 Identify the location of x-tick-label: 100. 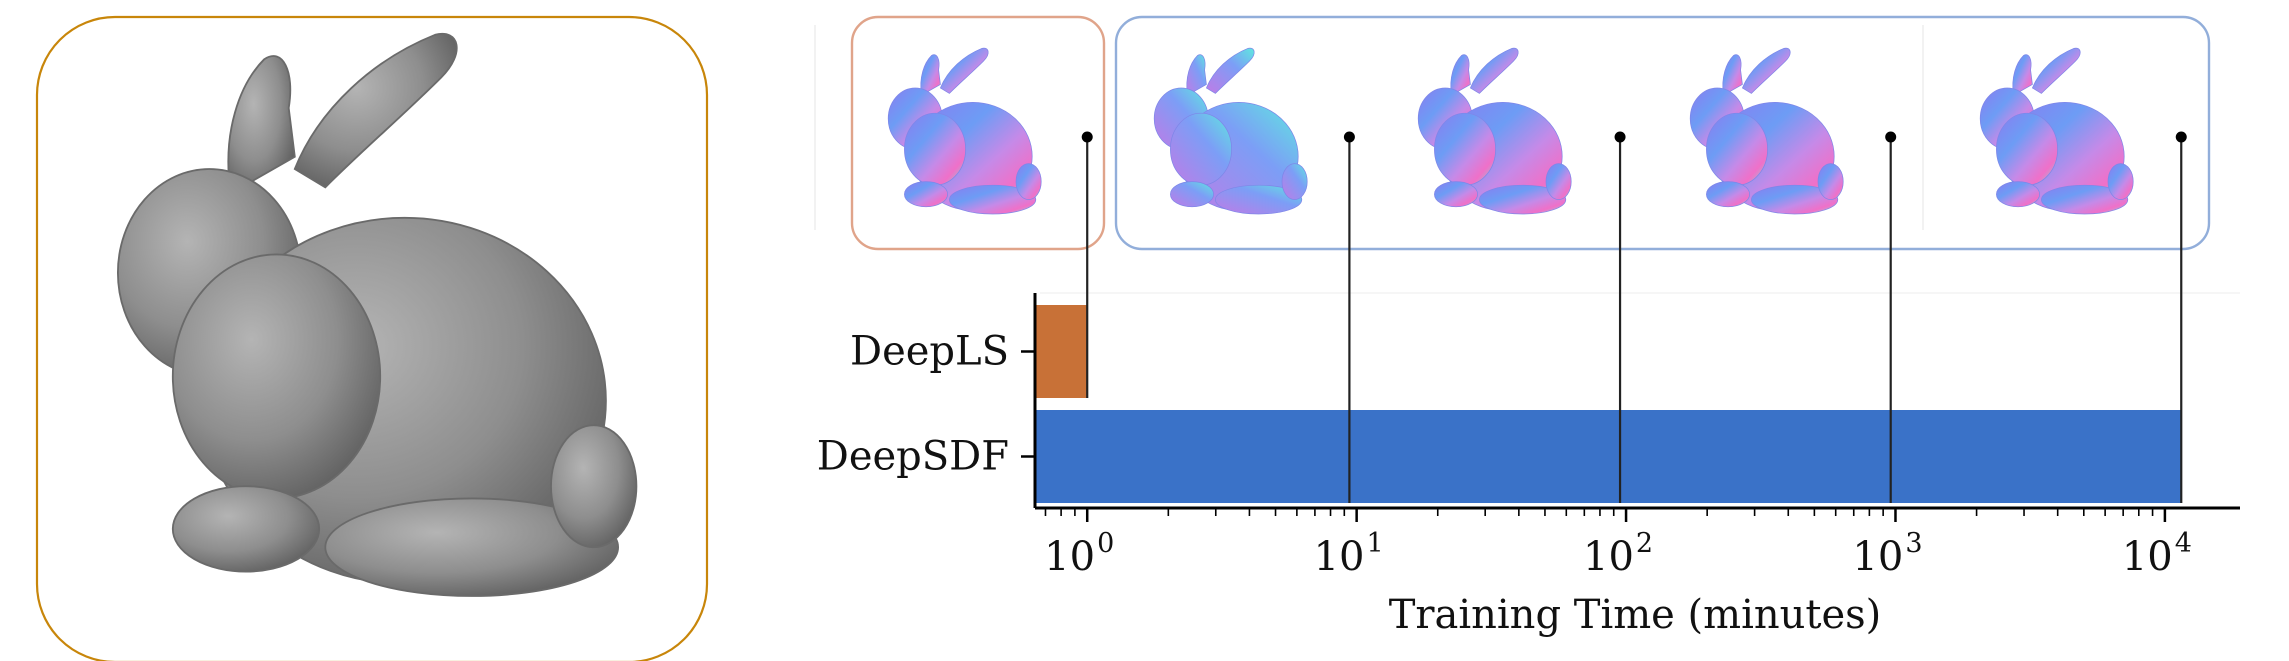
(1079, 554).